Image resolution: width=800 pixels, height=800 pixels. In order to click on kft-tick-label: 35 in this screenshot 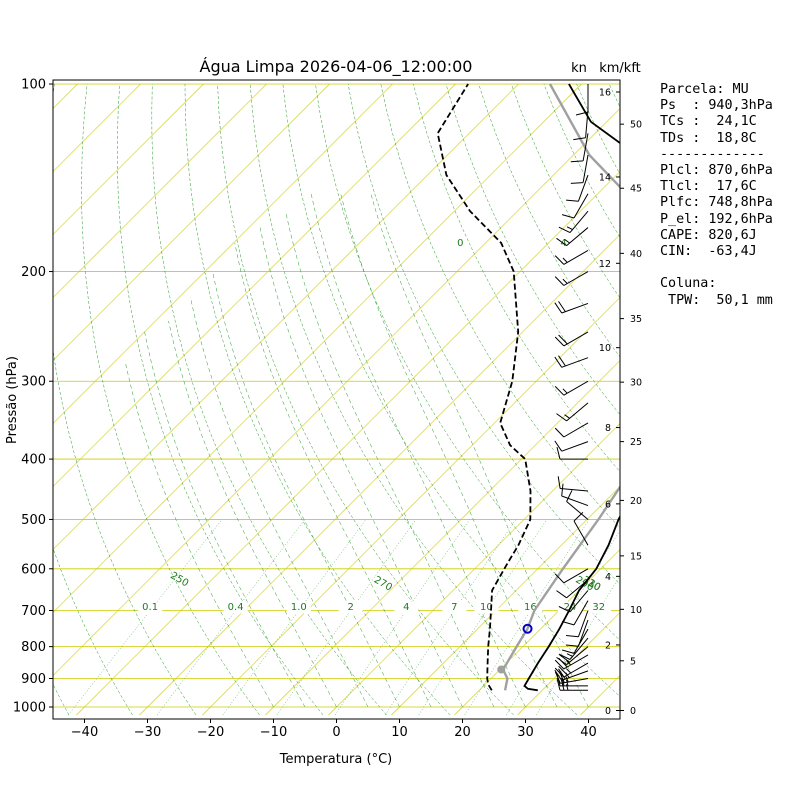, I will do `click(636, 319)`.